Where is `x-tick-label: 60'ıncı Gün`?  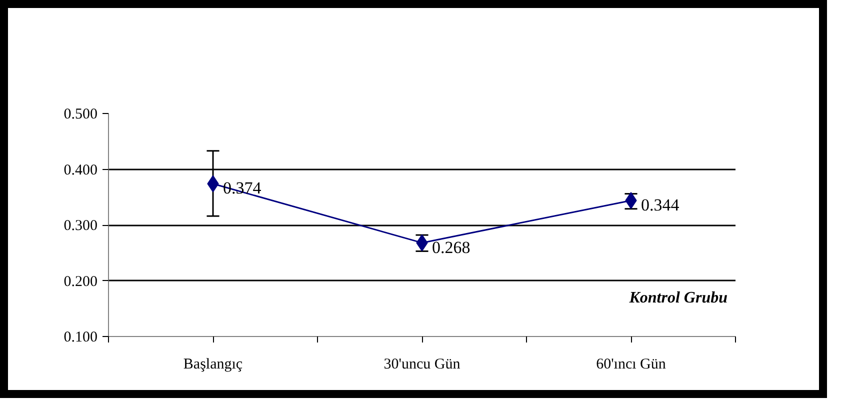 x-tick-label: 60'ıncı Gün is located at coordinates (631, 364).